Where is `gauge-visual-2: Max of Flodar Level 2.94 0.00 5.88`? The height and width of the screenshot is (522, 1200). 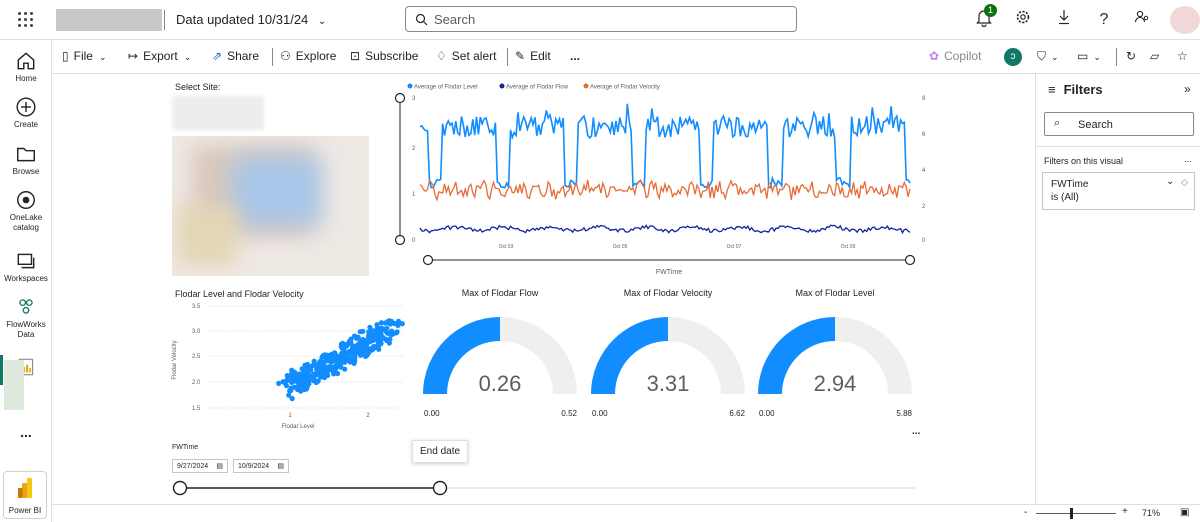
gauge-visual-2: Max of Flodar Level 2.94 0.00 5.88 is located at coordinates (835, 352).